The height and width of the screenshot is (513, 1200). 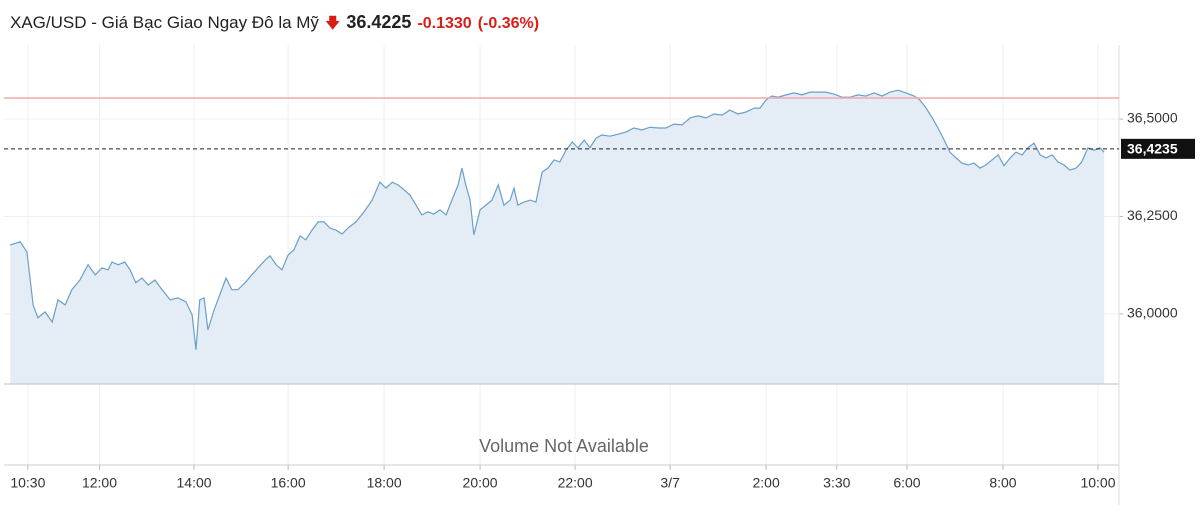 I want to click on x-tick-label: 18:00, so click(x=384, y=483).